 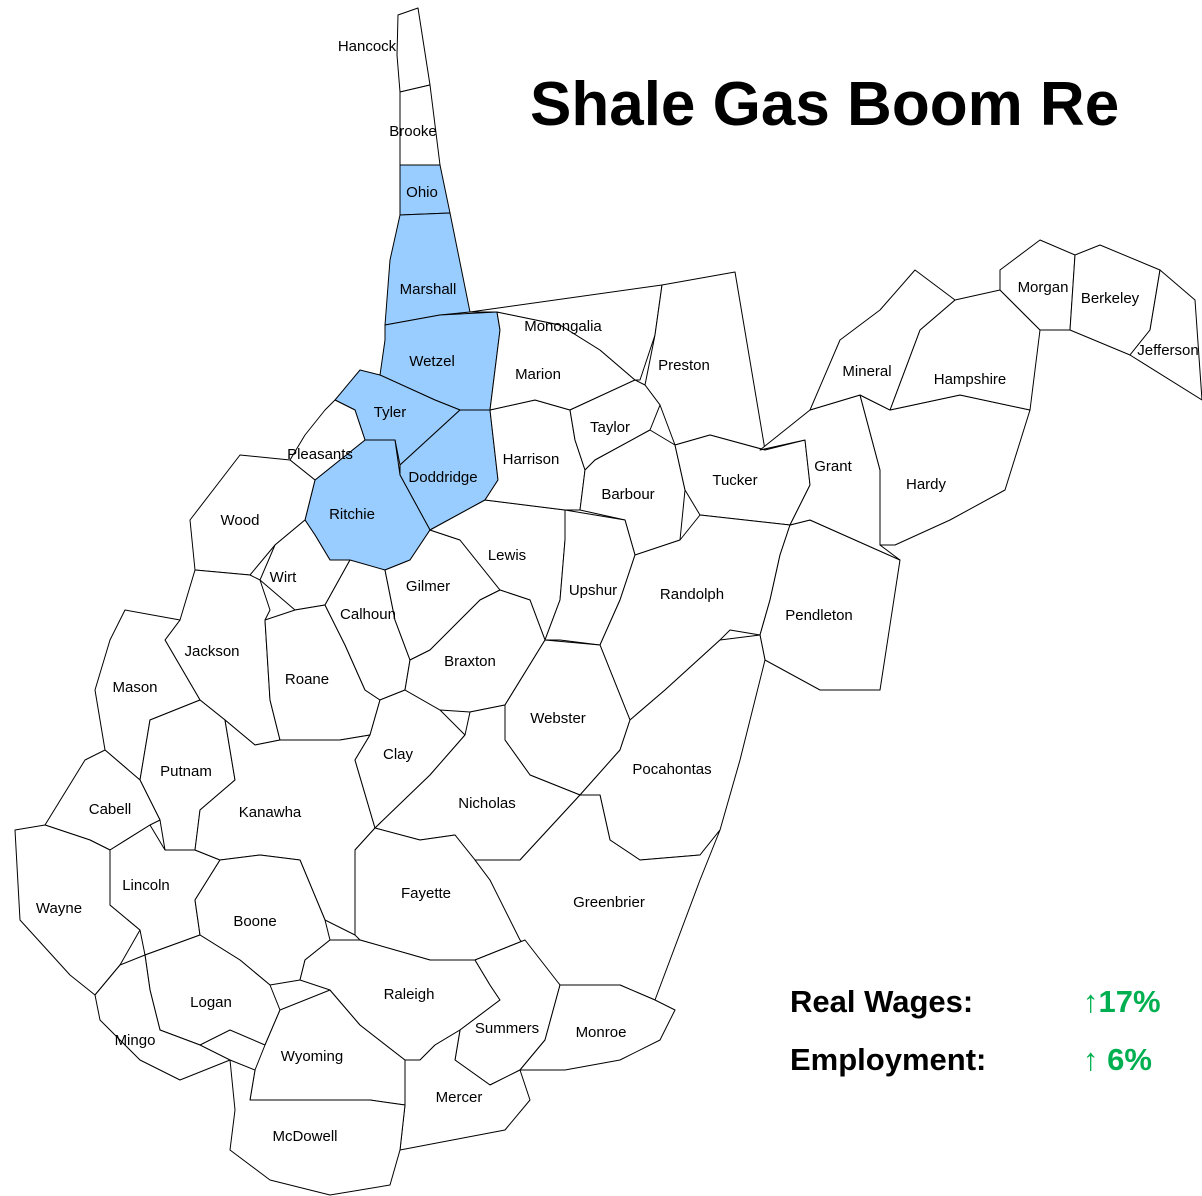 I want to click on county-label: Monroe, so click(x=601, y=1032).